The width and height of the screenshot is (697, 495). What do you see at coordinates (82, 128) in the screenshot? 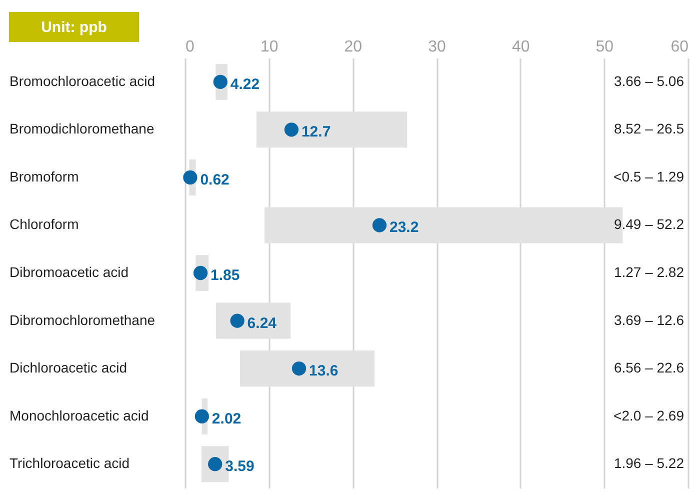
I see `y-tick-label: Bromodichloromethane` at bounding box center [82, 128].